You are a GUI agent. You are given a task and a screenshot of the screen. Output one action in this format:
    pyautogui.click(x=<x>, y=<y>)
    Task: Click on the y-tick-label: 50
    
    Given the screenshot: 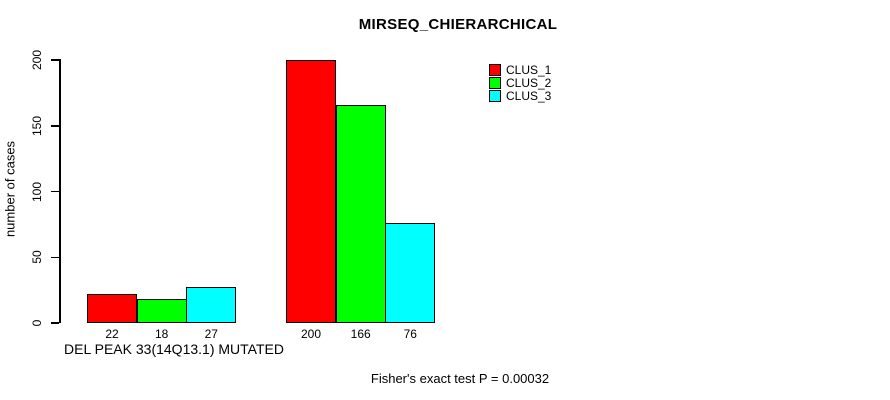 What is the action you would take?
    pyautogui.click(x=37, y=257)
    